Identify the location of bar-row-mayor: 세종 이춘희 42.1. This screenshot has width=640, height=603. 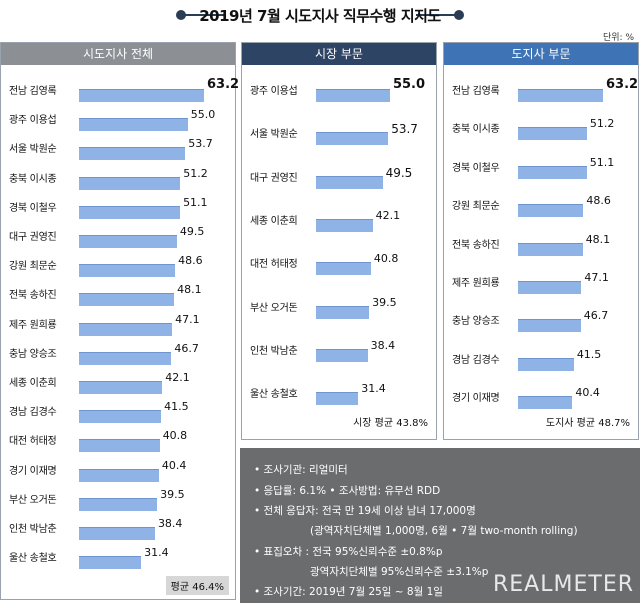
(340, 220).